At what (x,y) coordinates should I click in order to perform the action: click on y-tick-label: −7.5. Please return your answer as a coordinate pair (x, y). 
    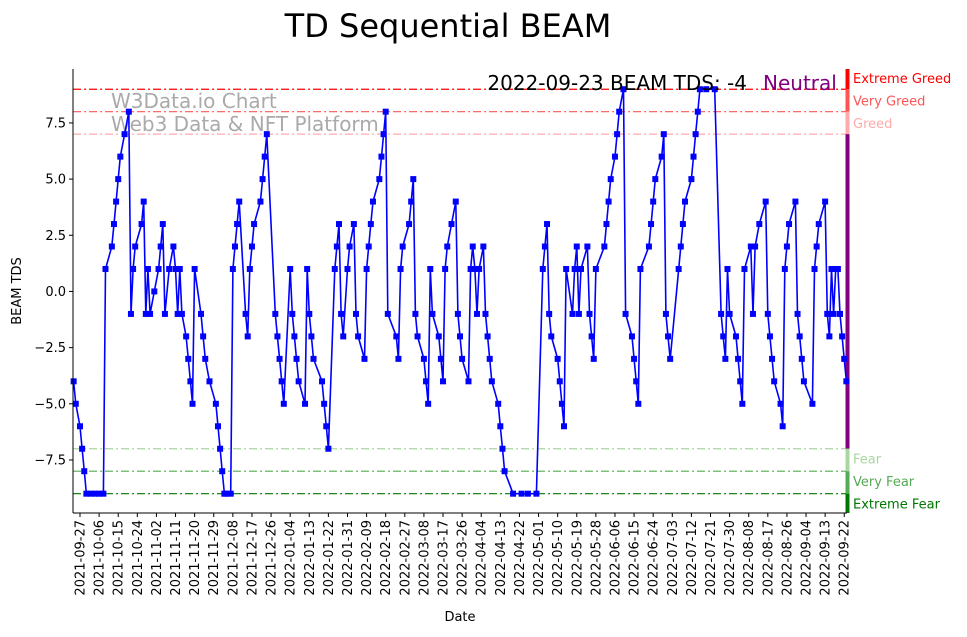
    Looking at the image, I should click on (50, 460).